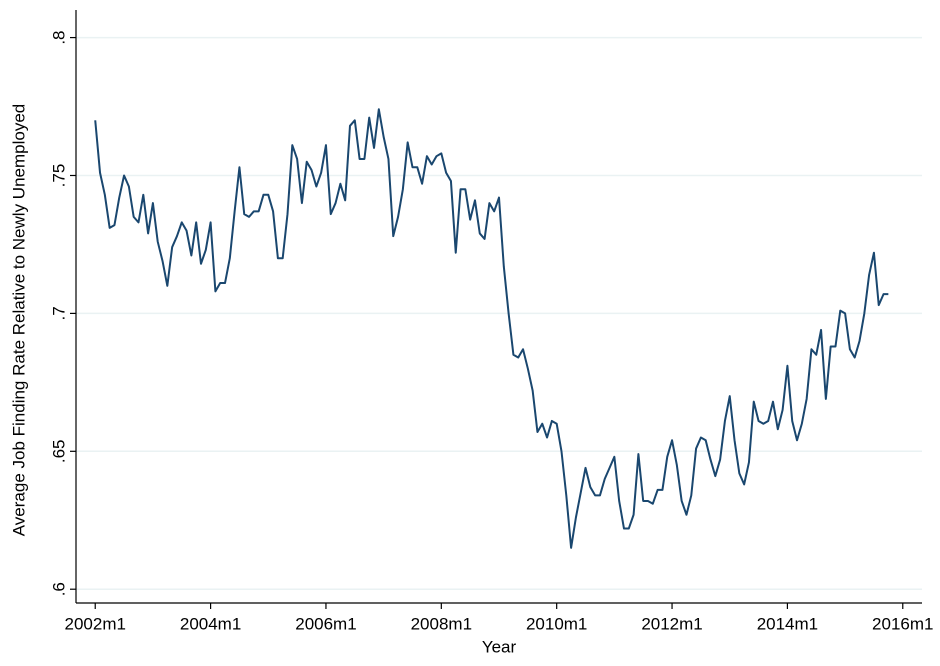  I want to click on x-tick-label: 2016m1, so click(902, 623).